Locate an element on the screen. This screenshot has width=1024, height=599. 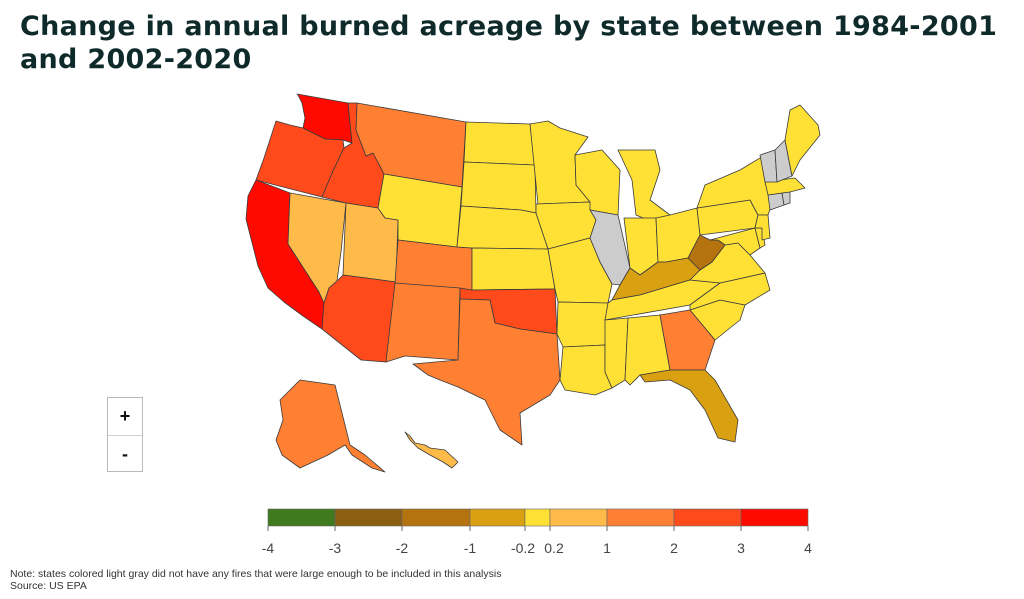
state-tx is located at coordinates (486, 372).